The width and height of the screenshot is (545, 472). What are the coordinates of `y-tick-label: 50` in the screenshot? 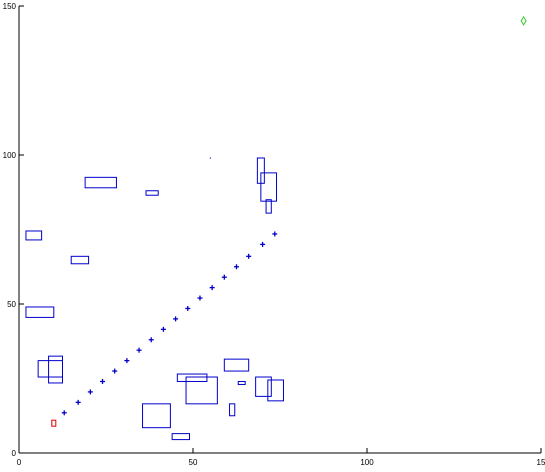 It's located at (11, 304).